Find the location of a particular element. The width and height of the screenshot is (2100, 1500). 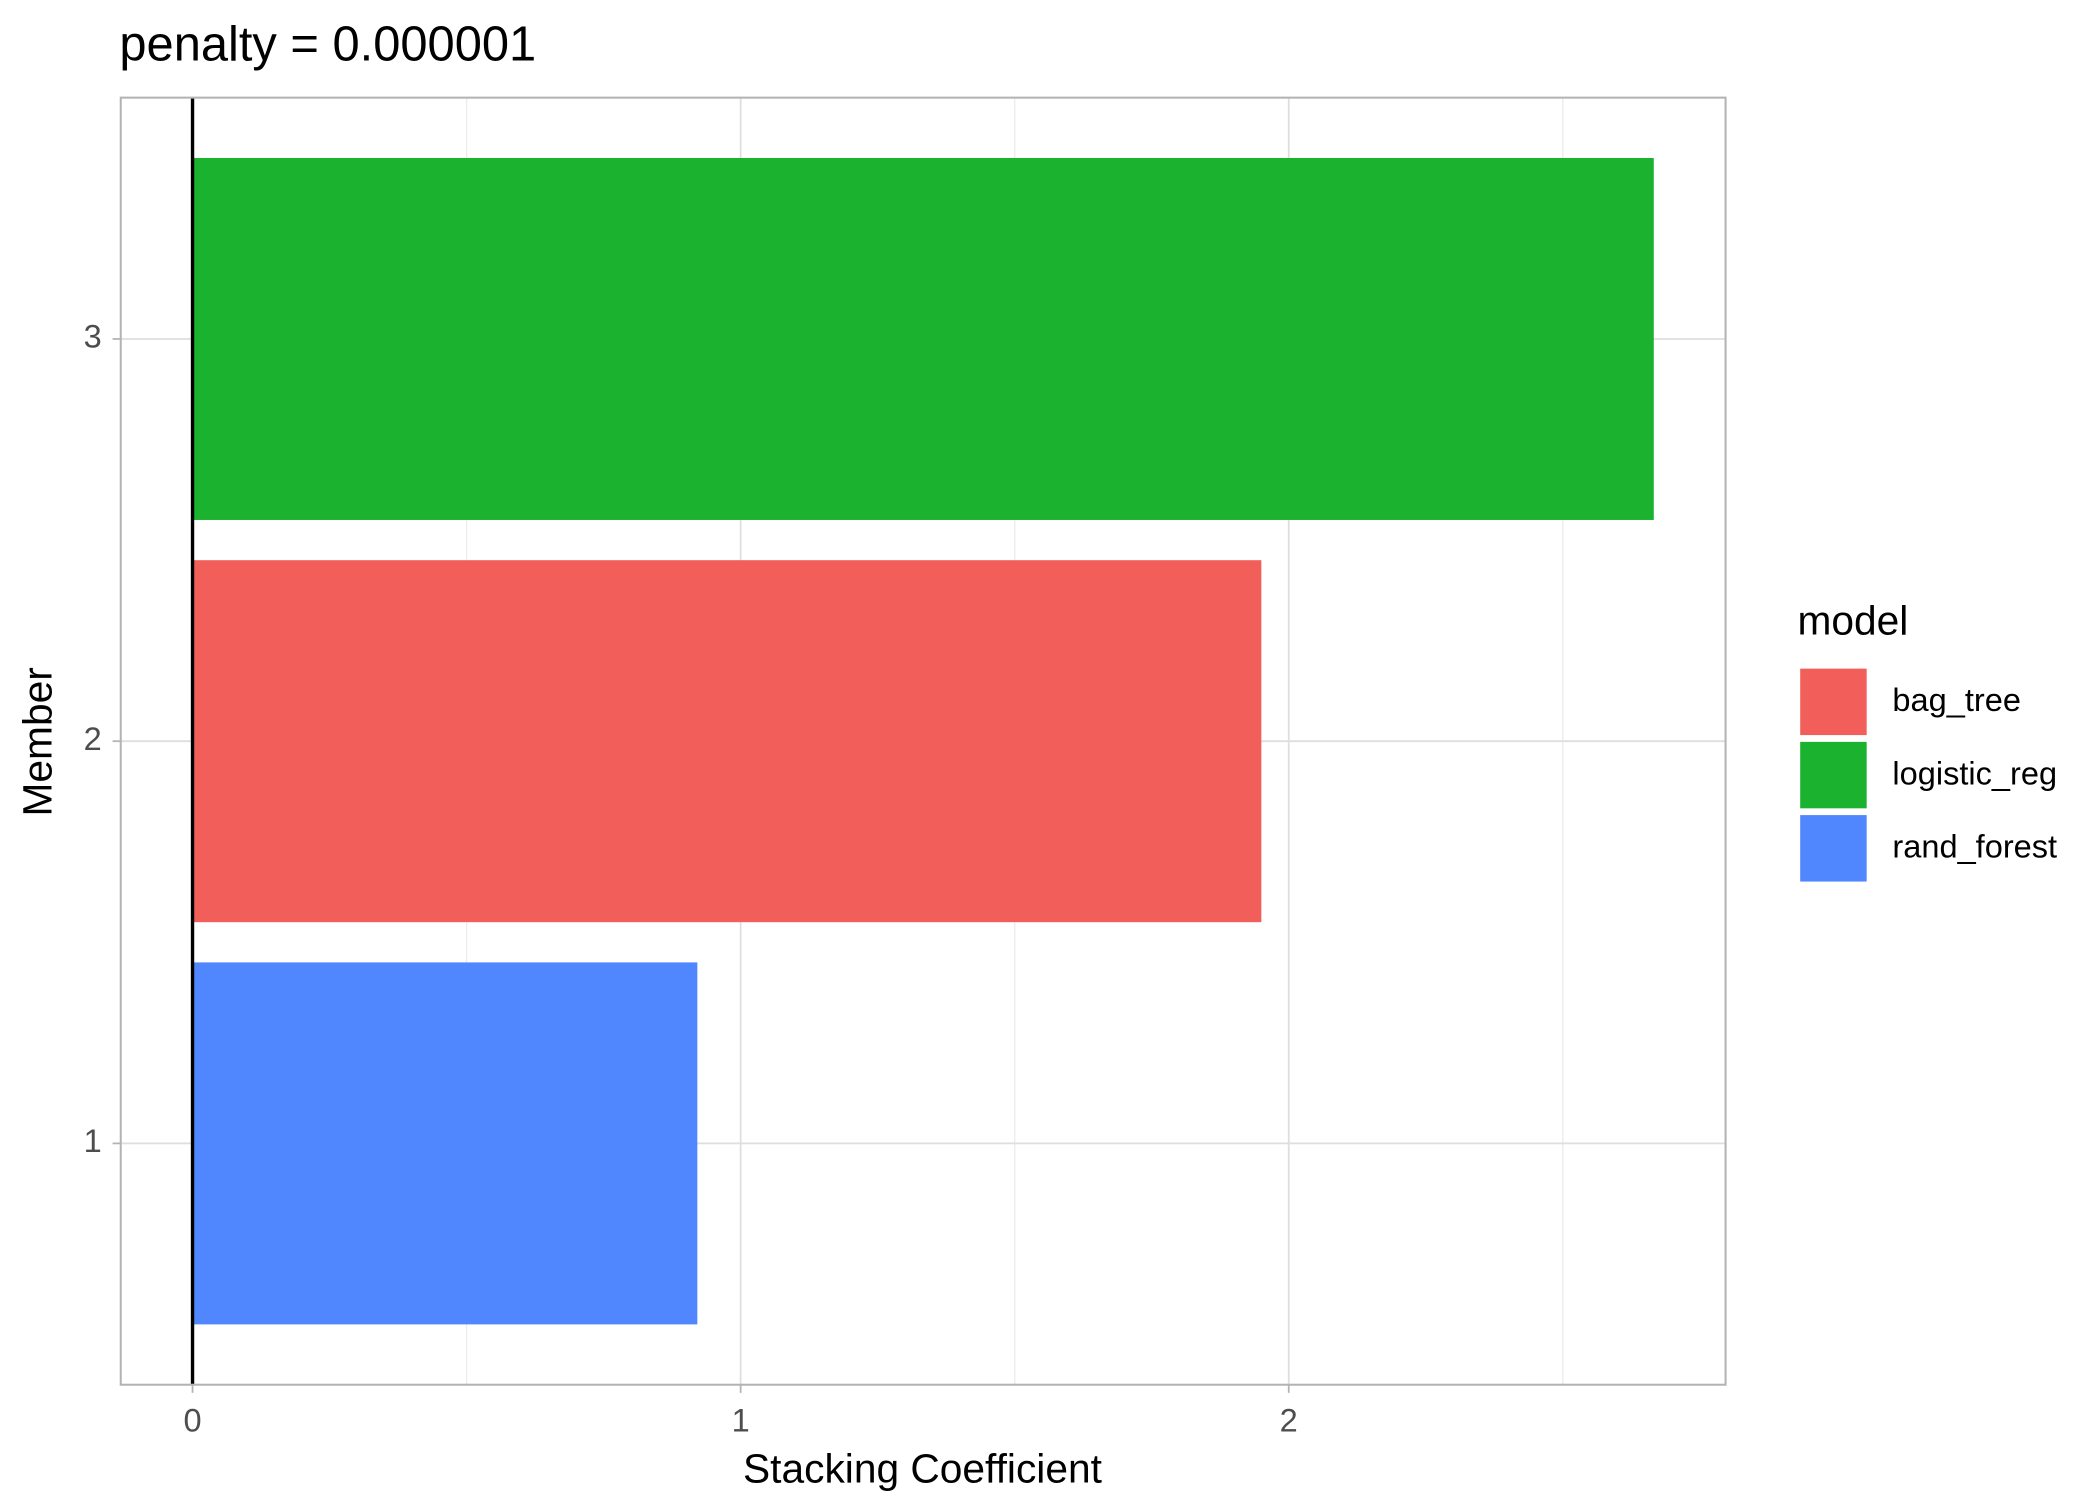

x-tick-label: 0 is located at coordinates (192, 1420).